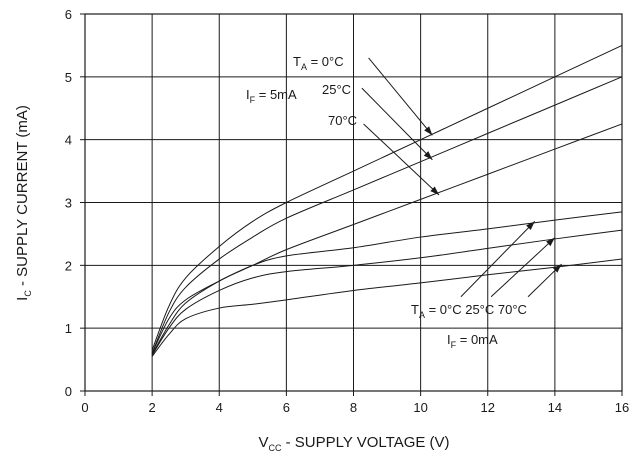  What do you see at coordinates (488, 407) in the screenshot?
I see `x-tick-label: 12` at bounding box center [488, 407].